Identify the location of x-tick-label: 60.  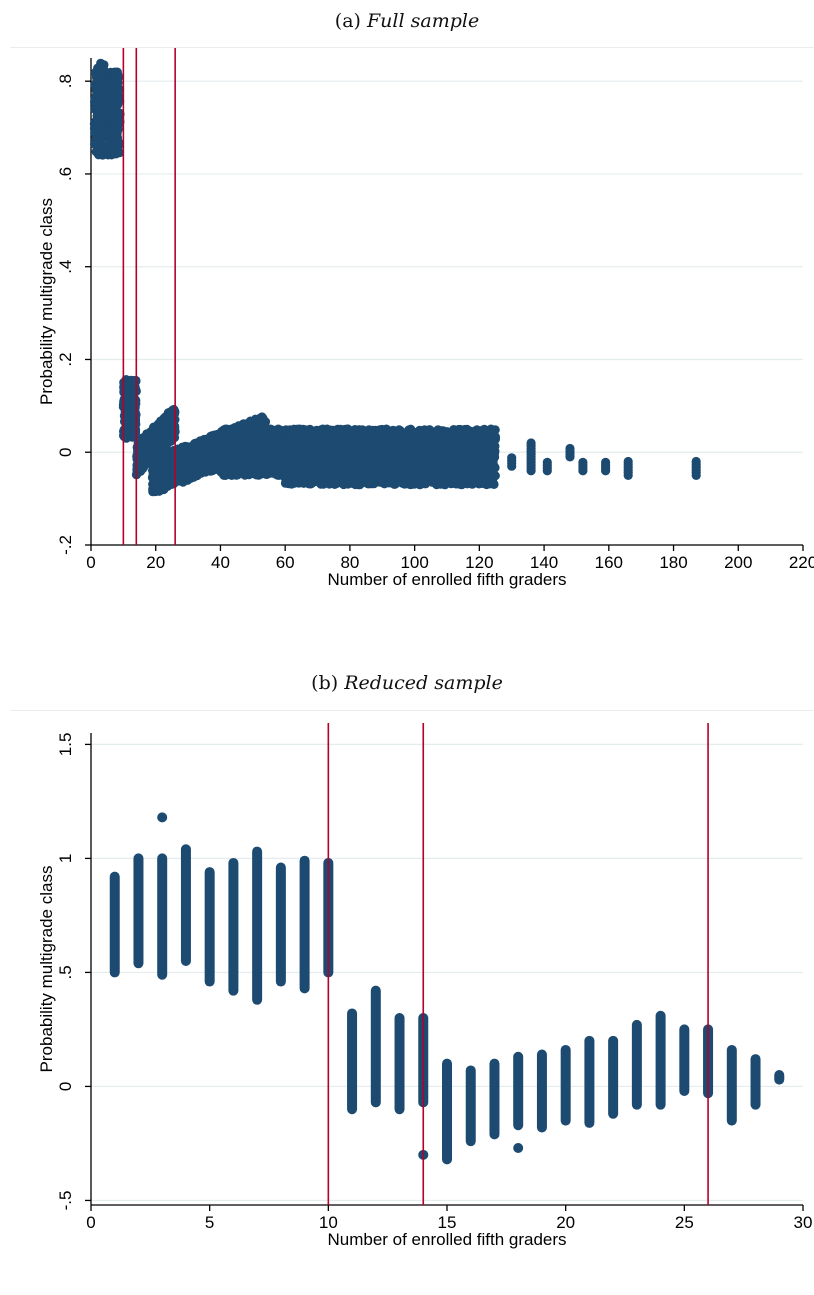
(285, 562).